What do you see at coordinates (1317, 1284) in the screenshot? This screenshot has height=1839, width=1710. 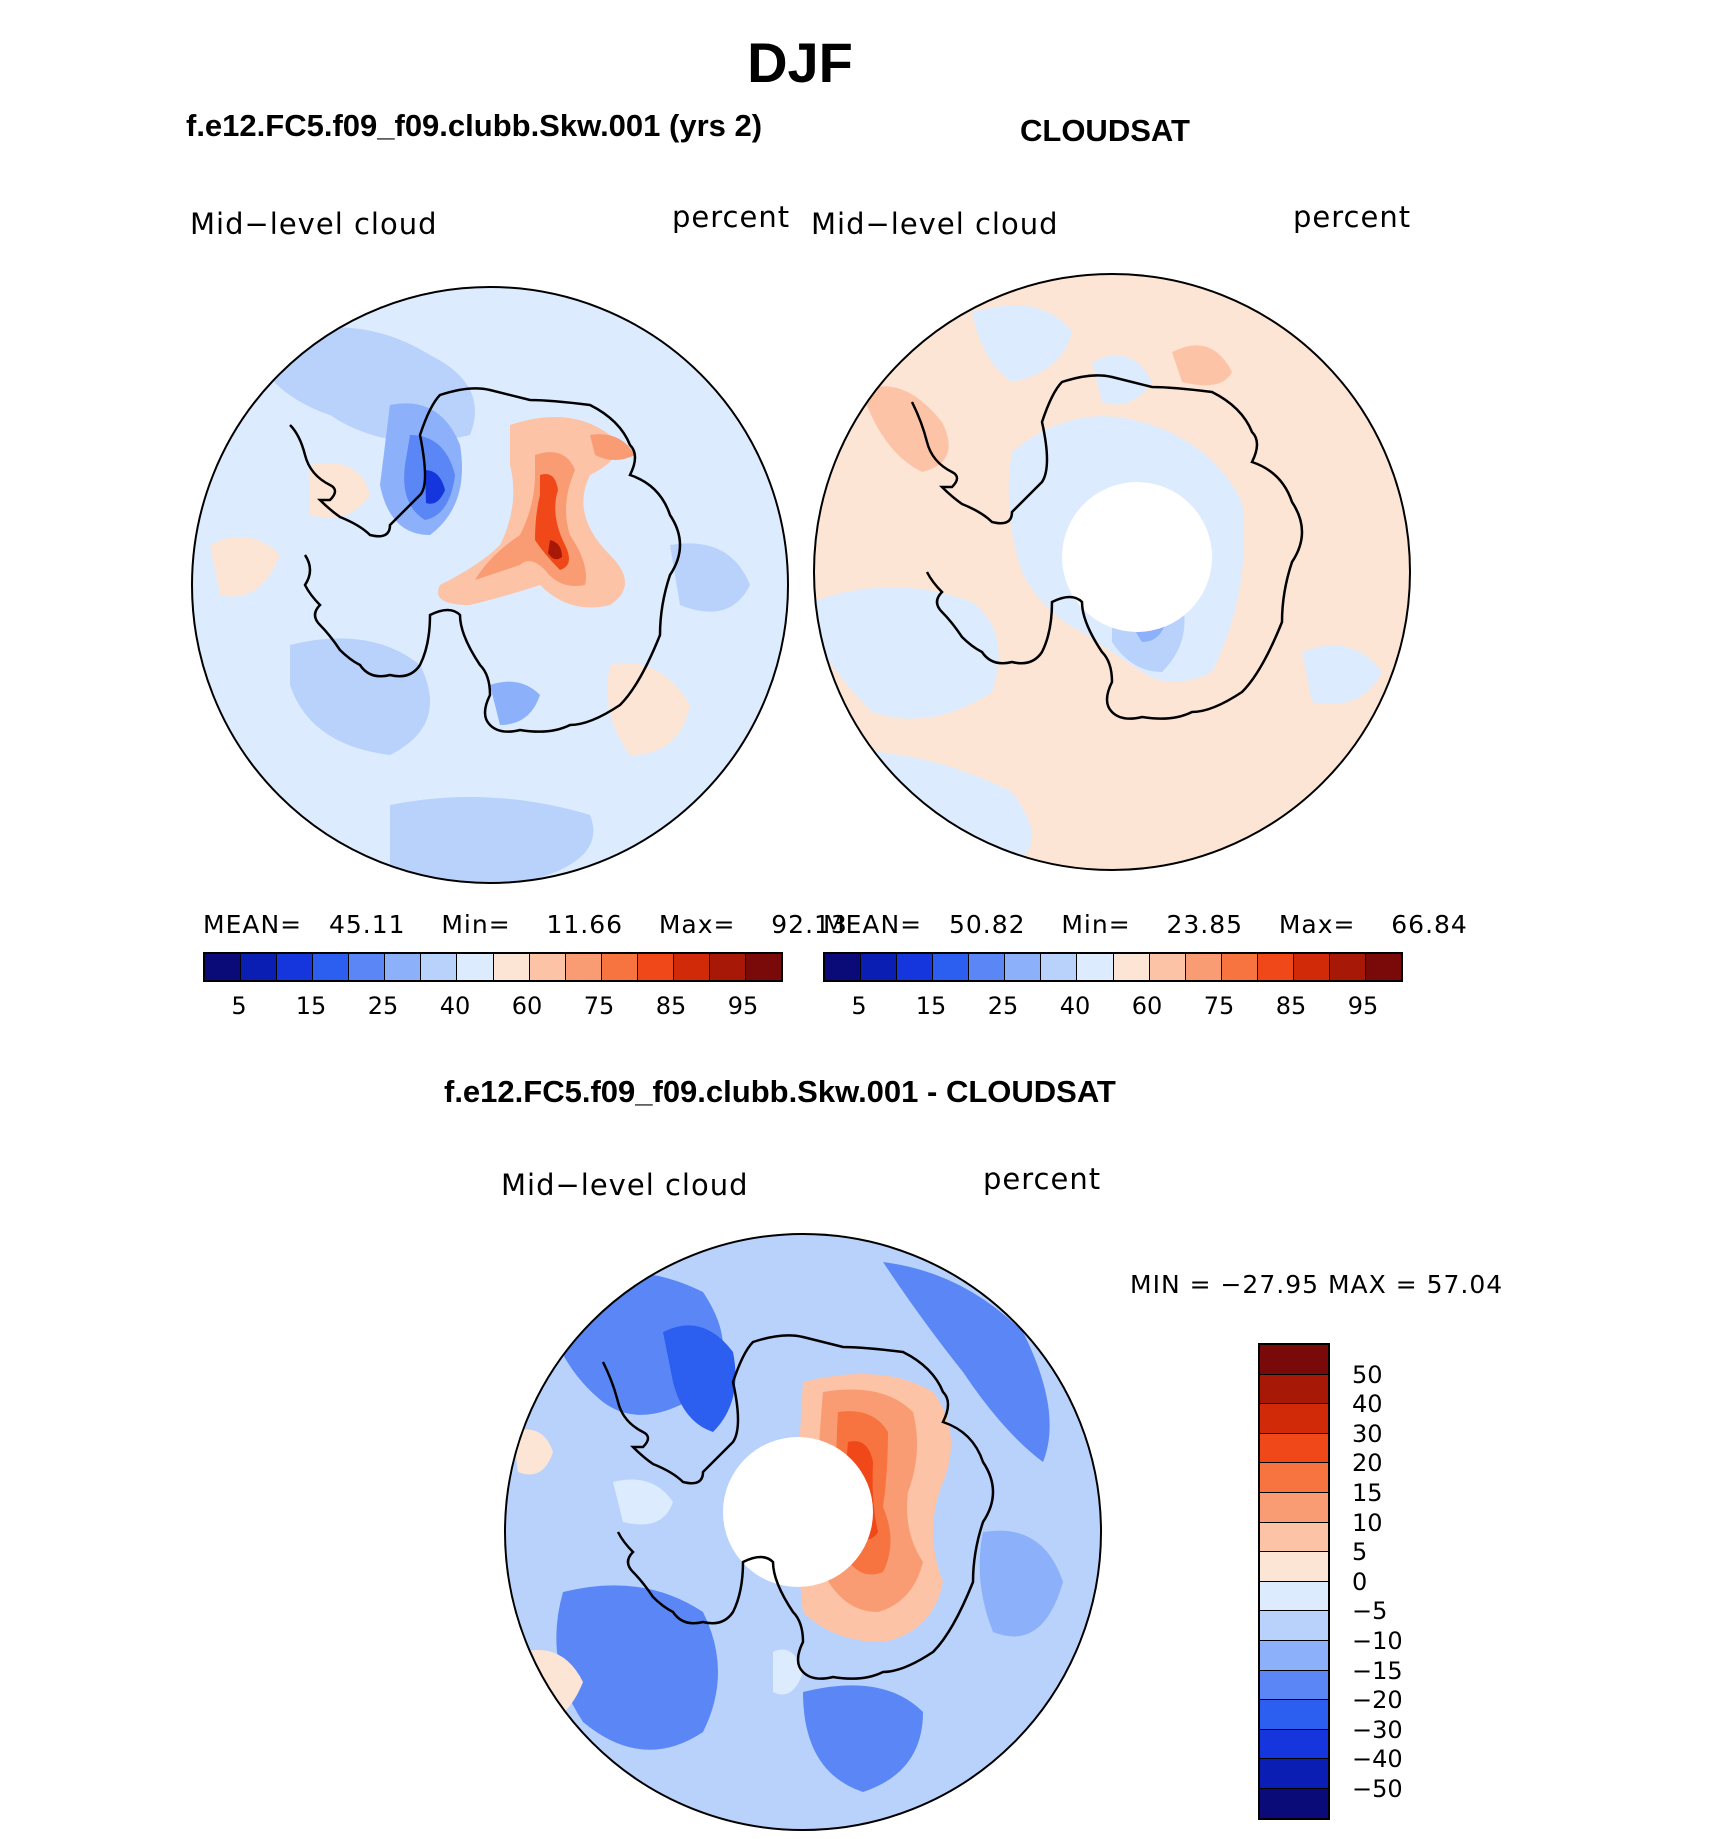 I see `diff-minmax: MIN = −27.95 MAX = 57.04` at bounding box center [1317, 1284].